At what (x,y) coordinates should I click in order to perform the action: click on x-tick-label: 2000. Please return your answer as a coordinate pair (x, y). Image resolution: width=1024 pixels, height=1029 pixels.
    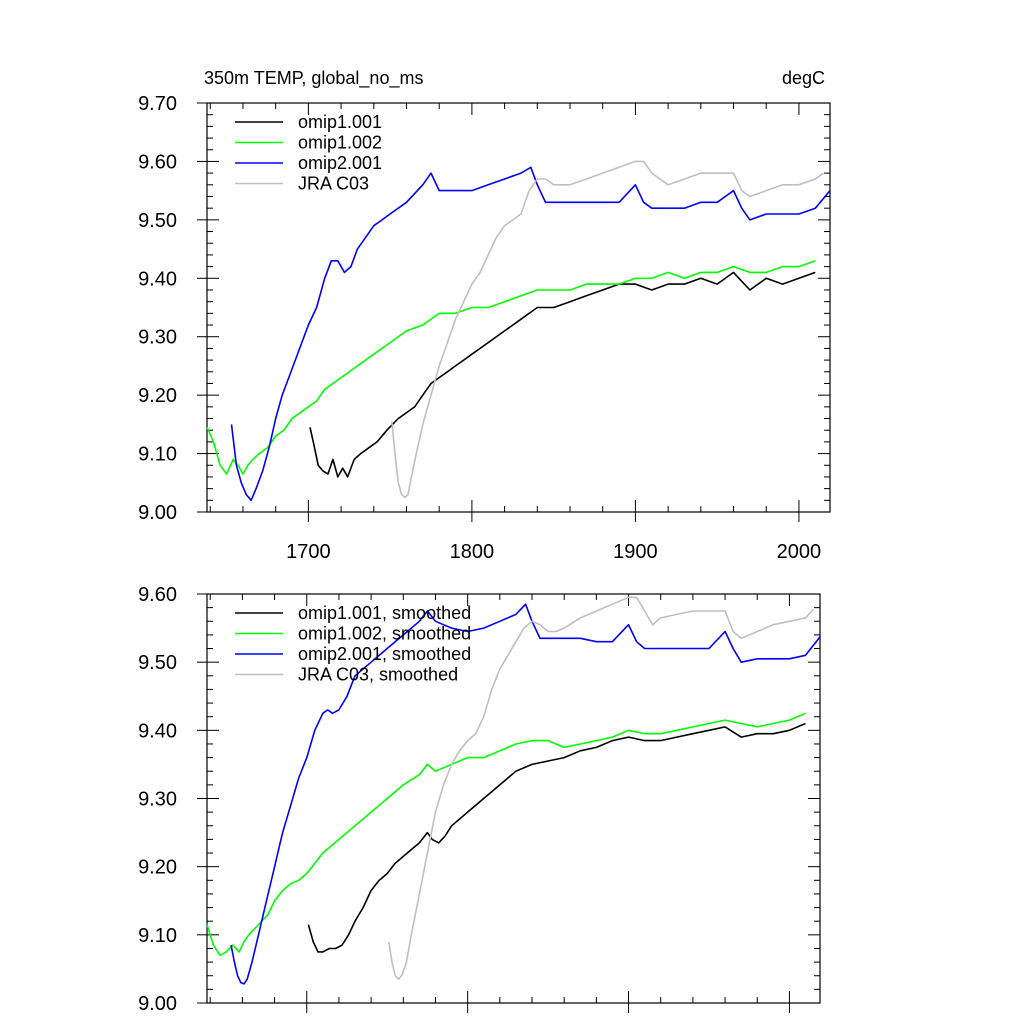
    Looking at the image, I should click on (799, 552).